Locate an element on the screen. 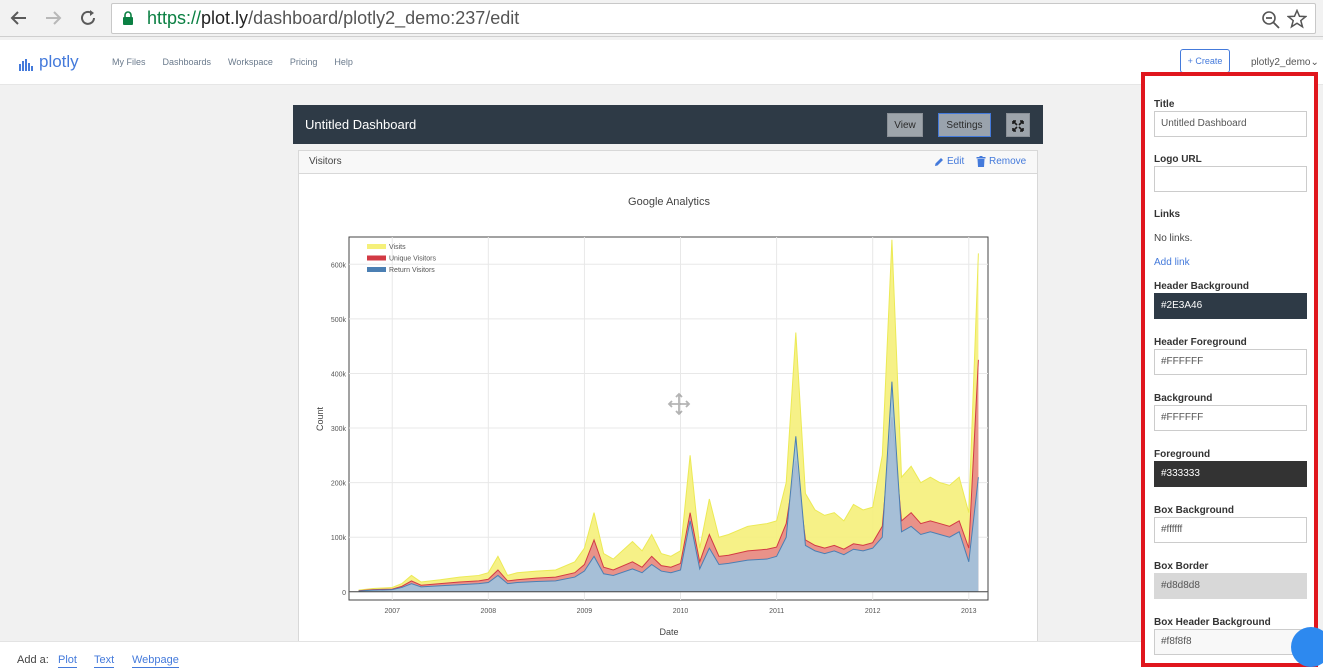 Image resolution: width=1323 pixels, height=671 pixels. y-tick-label: 200k is located at coordinates (339, 484).